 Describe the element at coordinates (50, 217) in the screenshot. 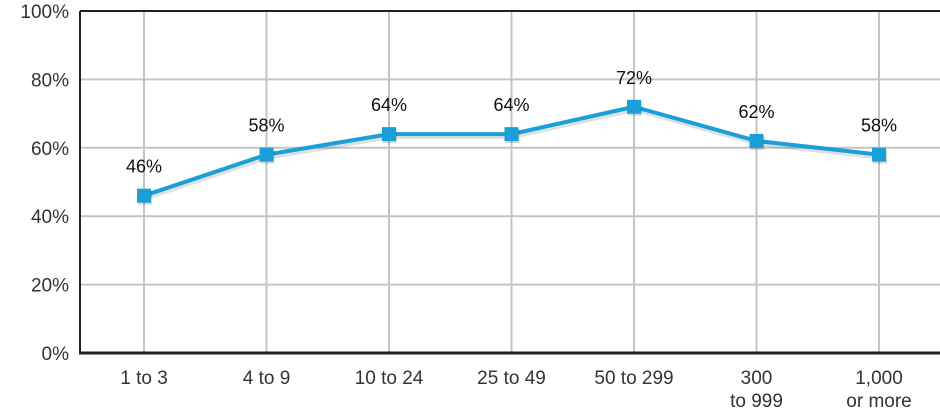

I see `y-tick-label-40: 40%` at that location.